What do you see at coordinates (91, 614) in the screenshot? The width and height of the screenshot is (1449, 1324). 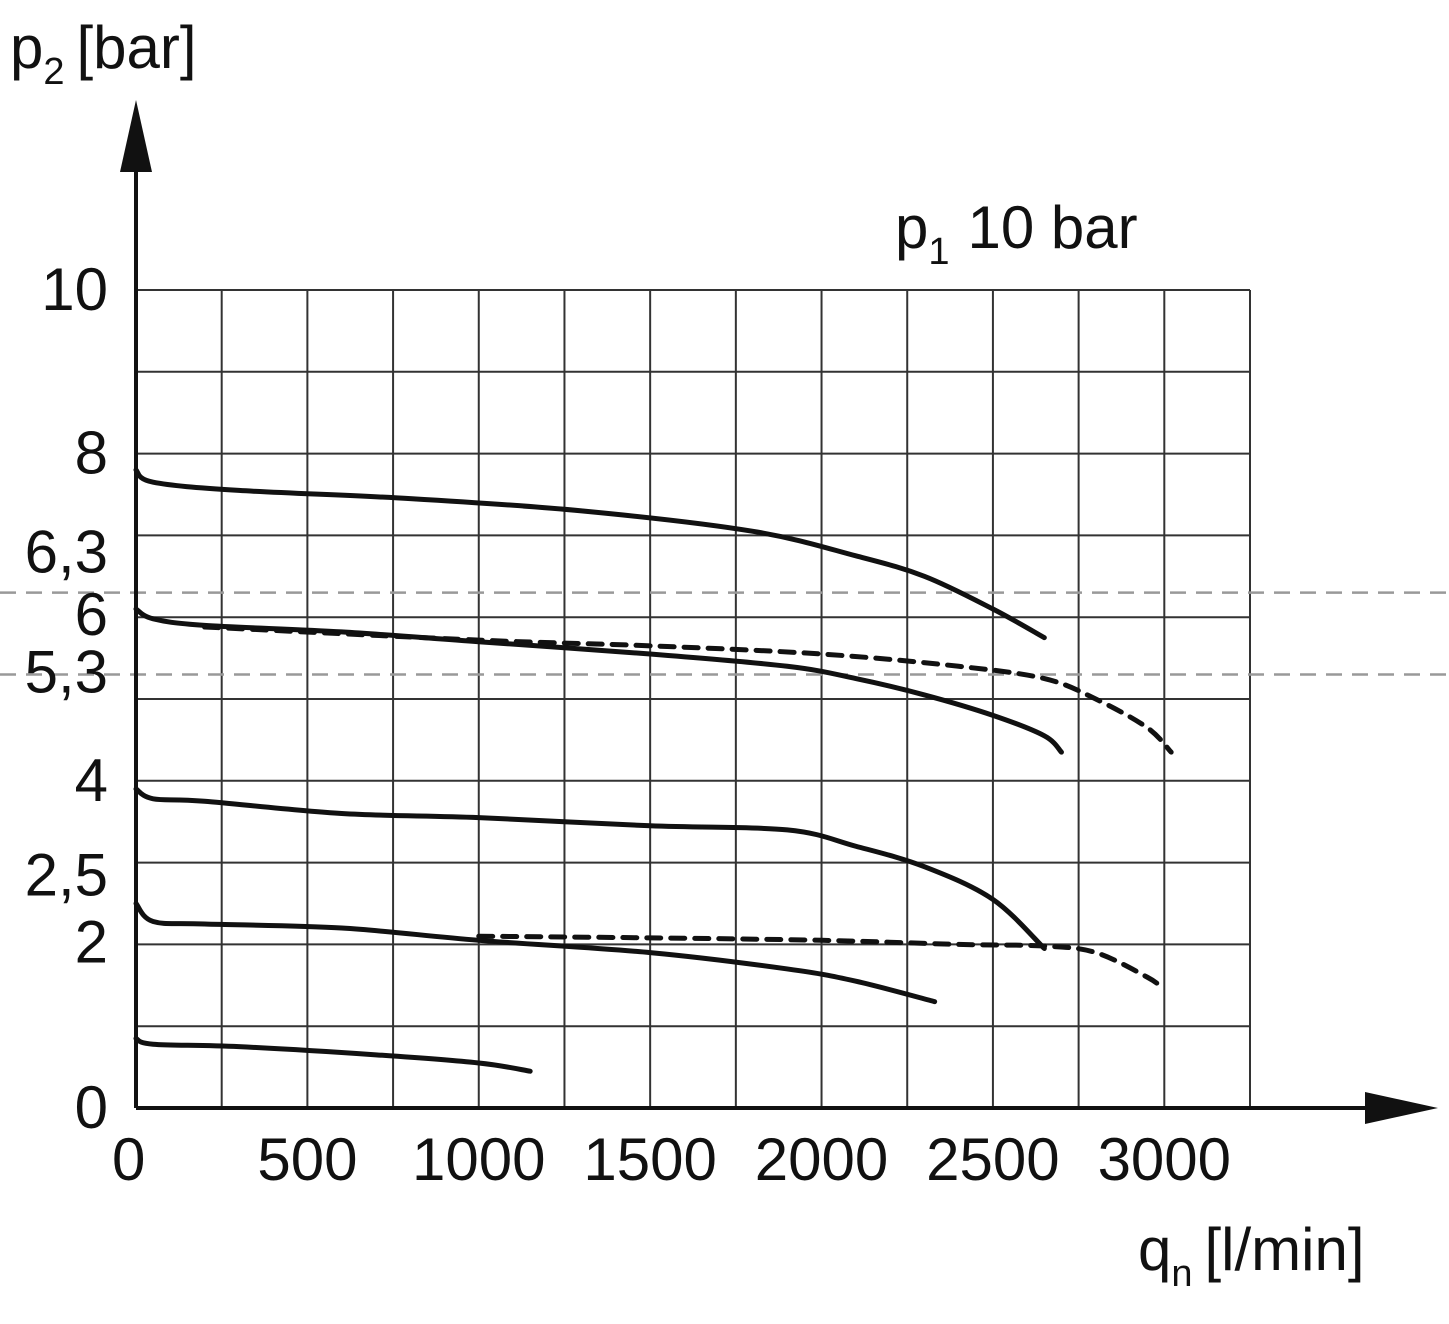 I see `y-tick-label: 6` at bounding box center [91, 614].